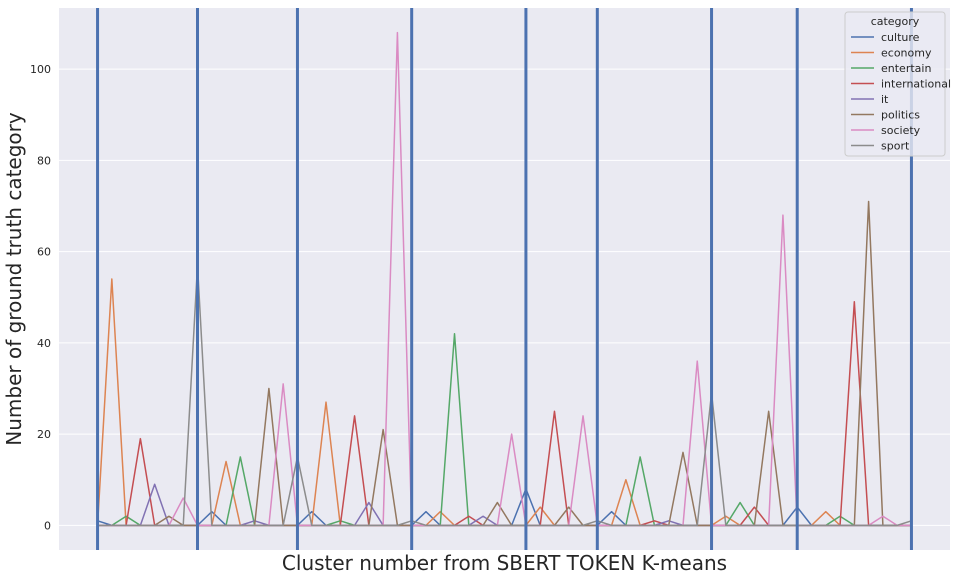 The image size is (958, 581). I want to click on y-tick-label: 40, so click(44, 343).